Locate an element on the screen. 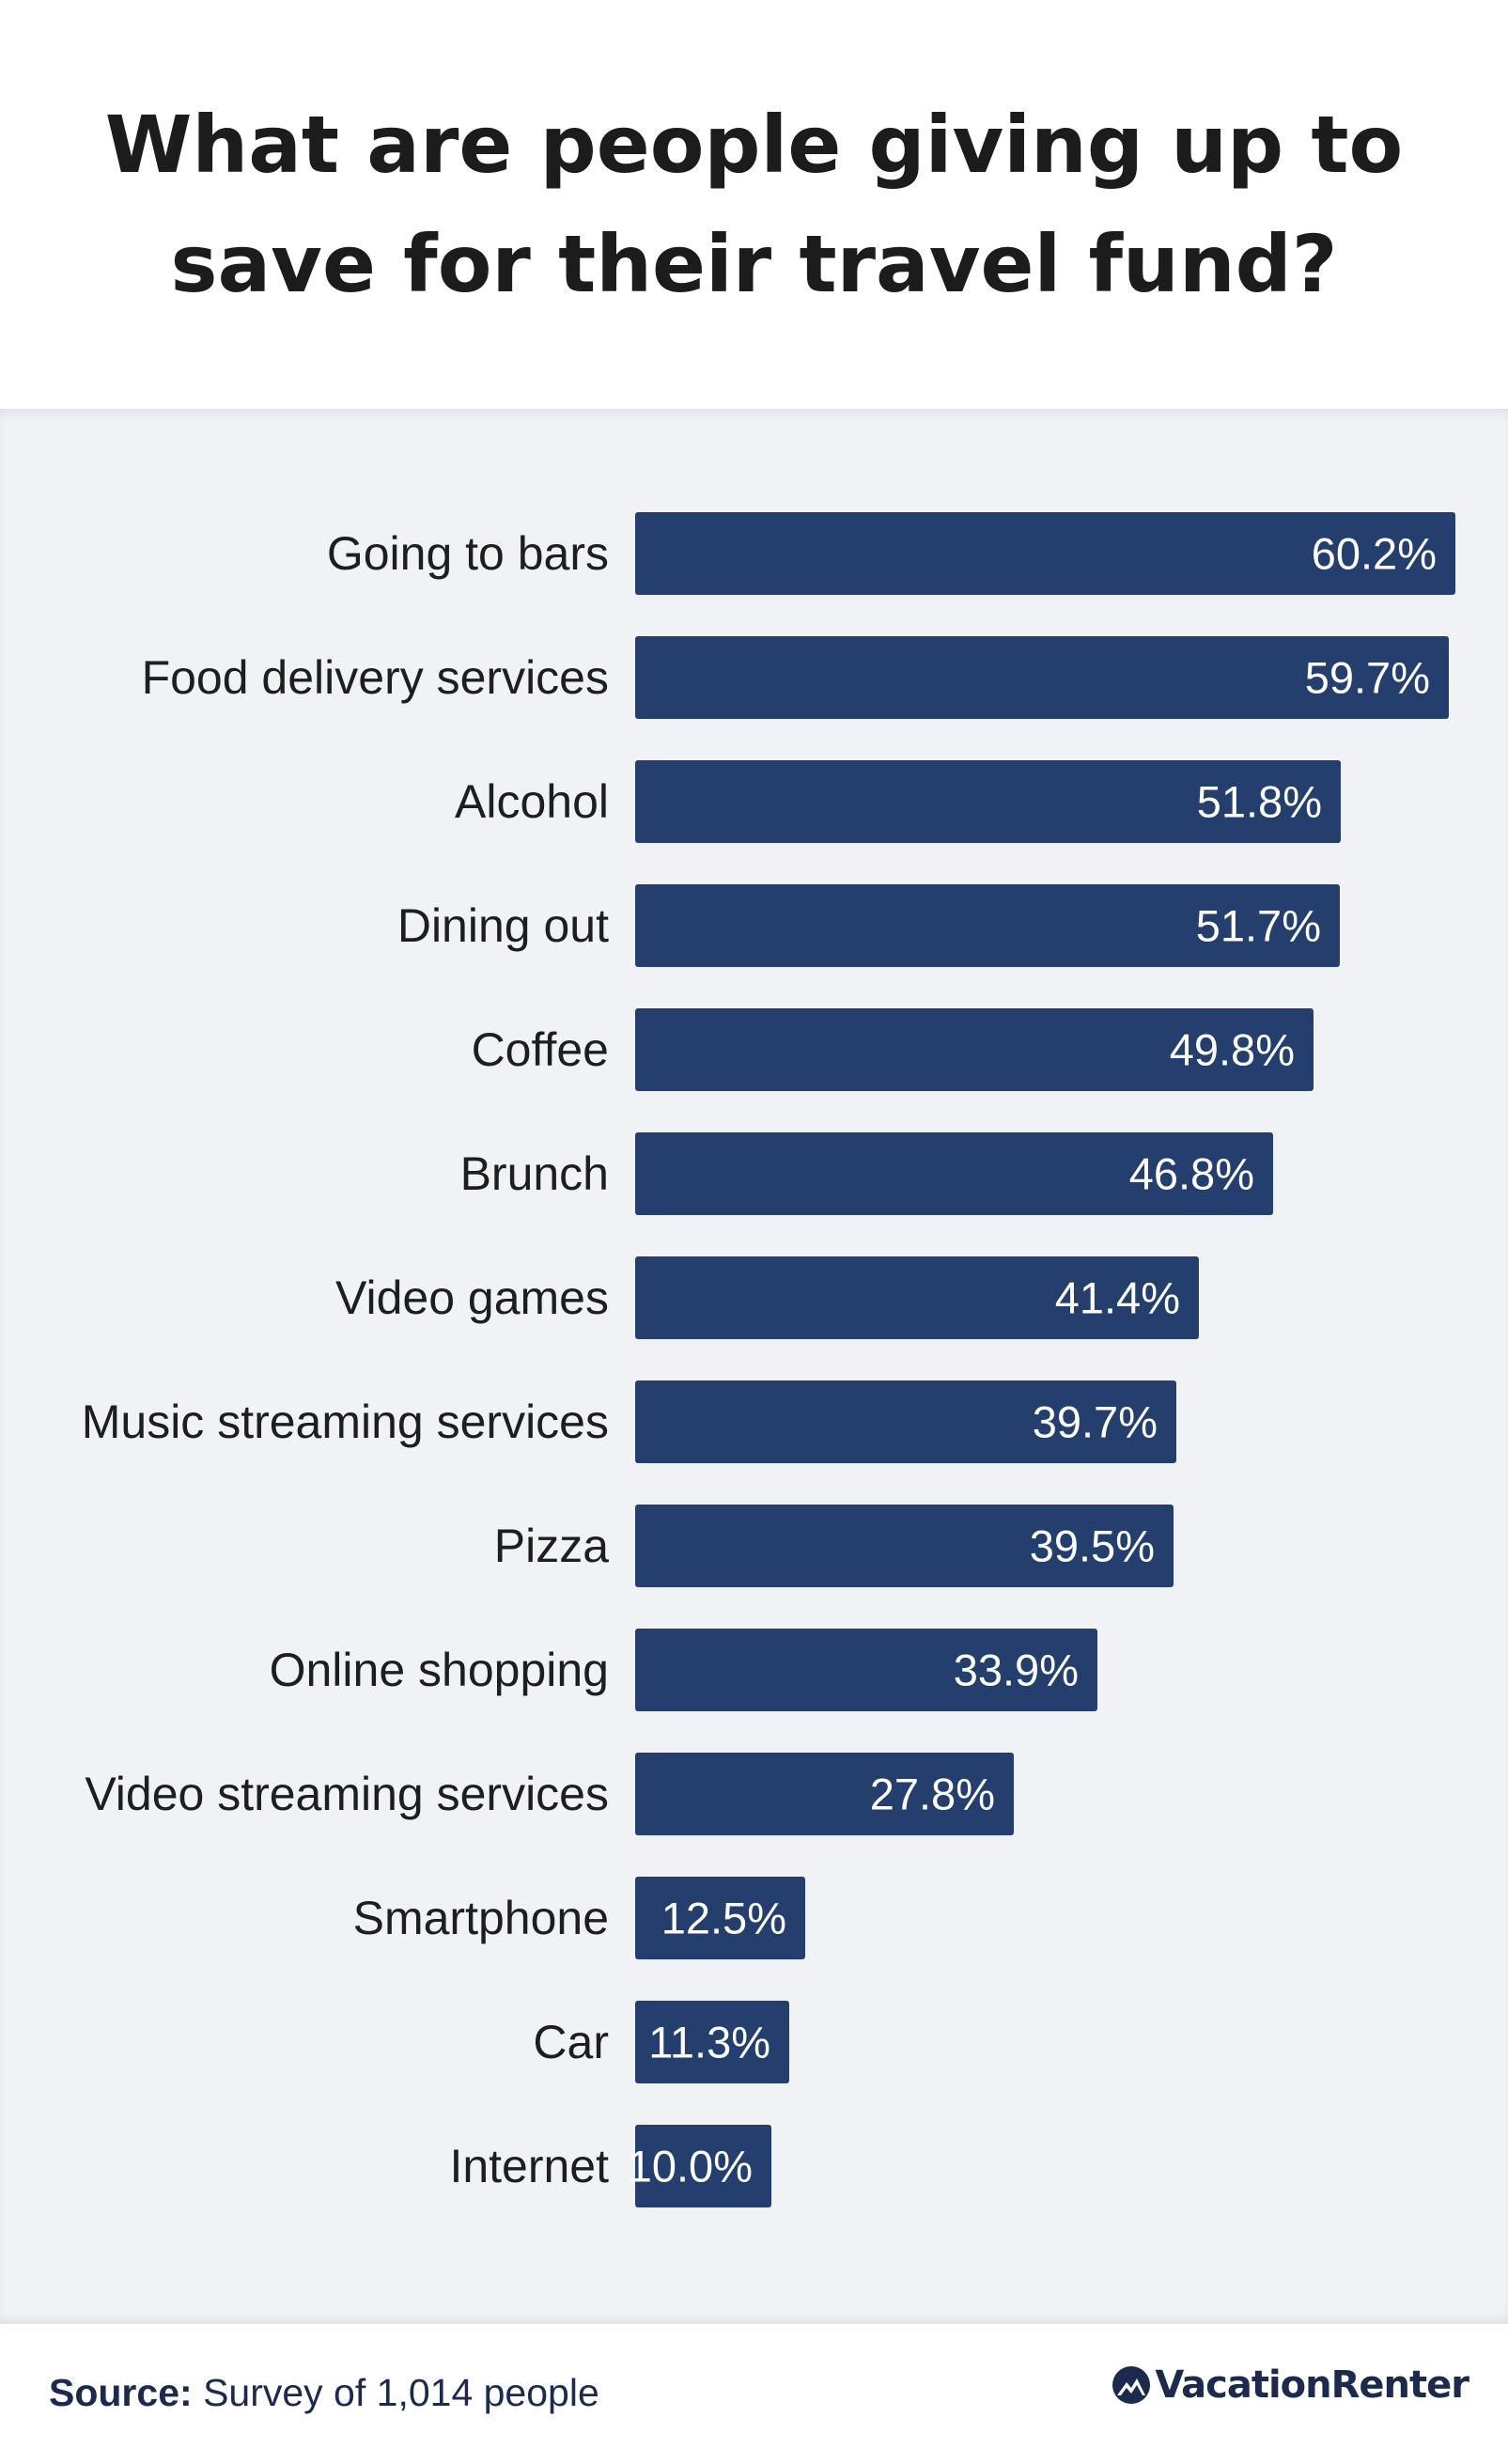  category-label: Dining out is located at coordinates (503, 925).